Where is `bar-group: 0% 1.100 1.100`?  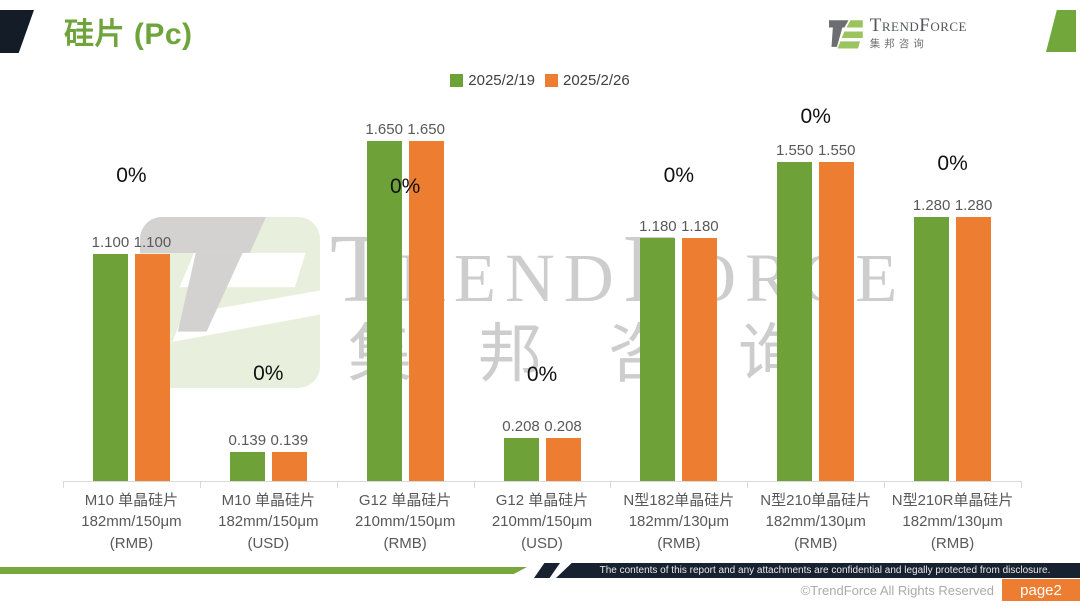
bar-group: 0% 1.100 1.100 is located at coordinates (131, 288).